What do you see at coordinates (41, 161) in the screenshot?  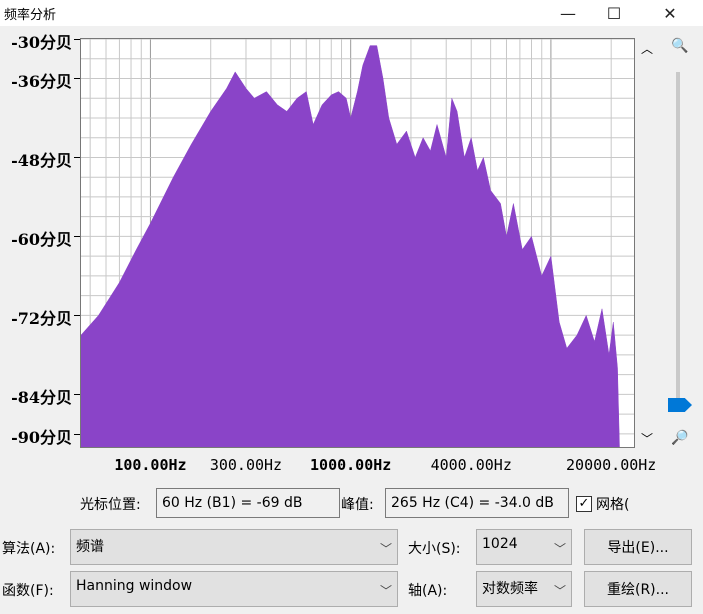 I see `y-tick-label: -48分贝` at bounding box center [41, 161].